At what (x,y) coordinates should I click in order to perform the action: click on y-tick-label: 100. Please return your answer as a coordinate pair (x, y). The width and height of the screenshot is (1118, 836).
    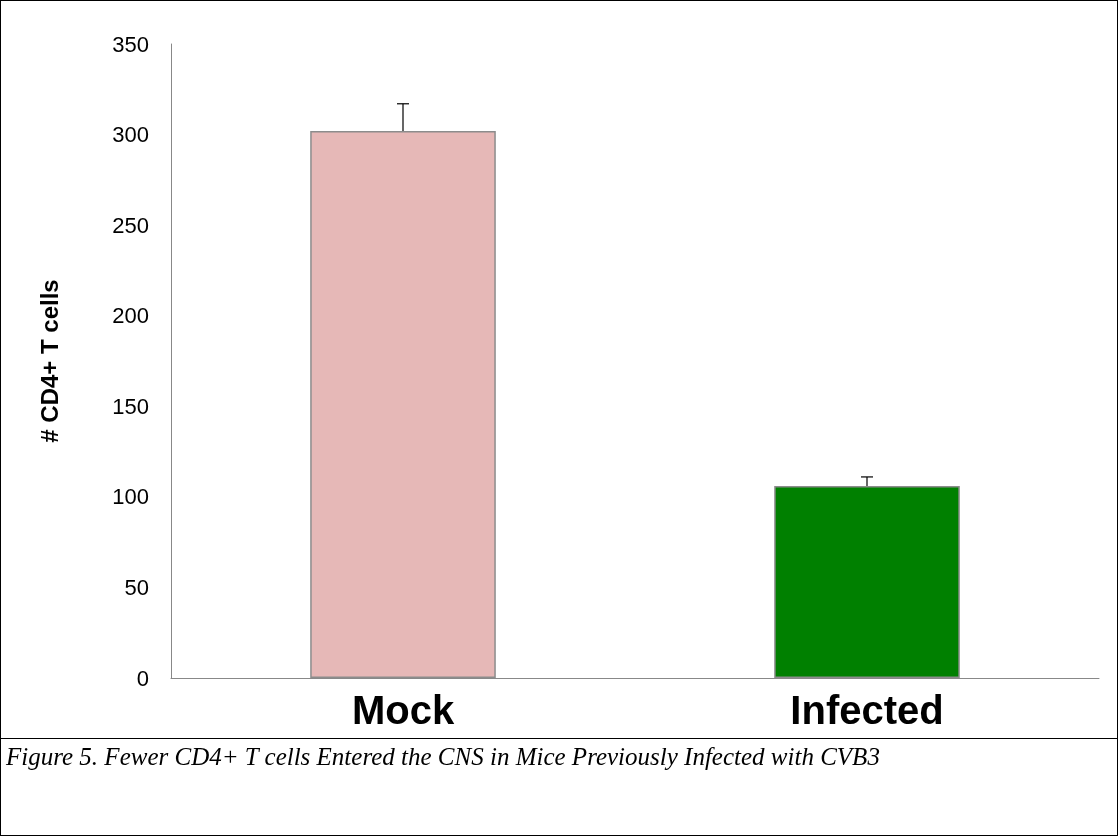
    Looking at the image, I should click on (130, 497).